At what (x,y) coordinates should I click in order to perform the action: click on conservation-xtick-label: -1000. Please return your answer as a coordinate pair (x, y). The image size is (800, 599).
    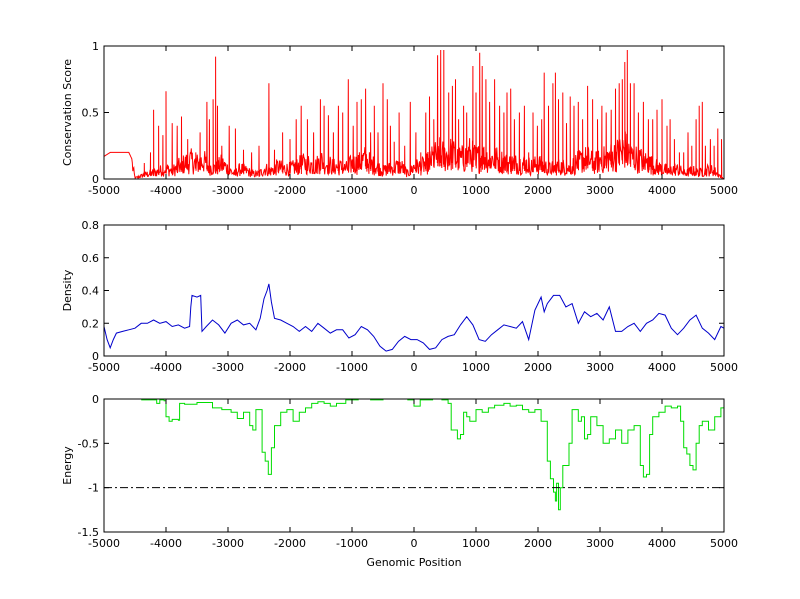
    Looking at the image, I should click on (352, 190).